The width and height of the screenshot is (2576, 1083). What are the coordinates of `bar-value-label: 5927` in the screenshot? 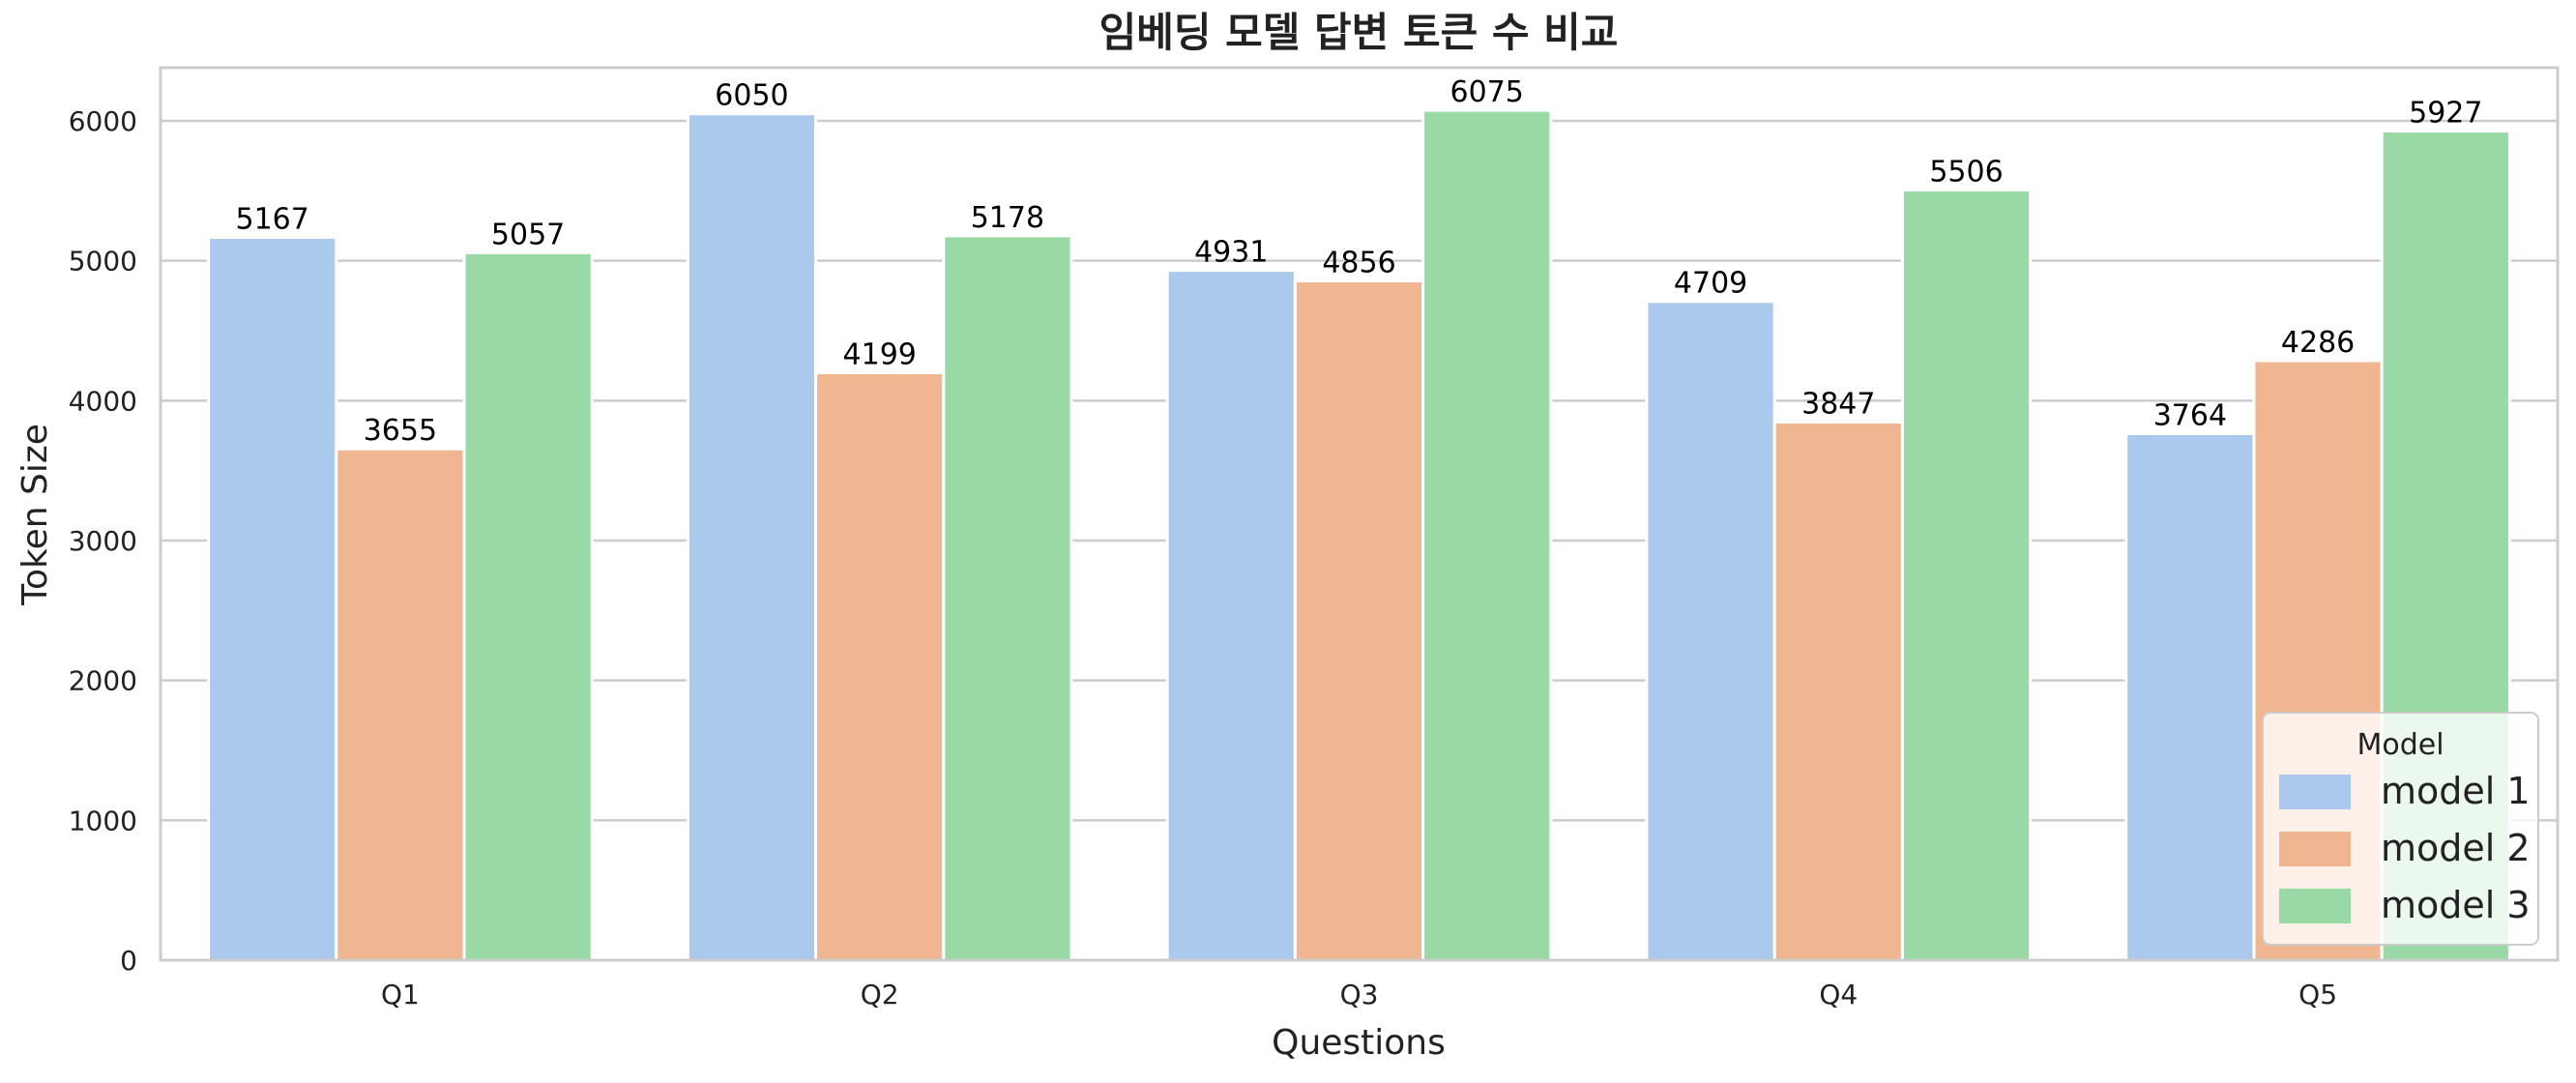 It's located at (2445, 114).